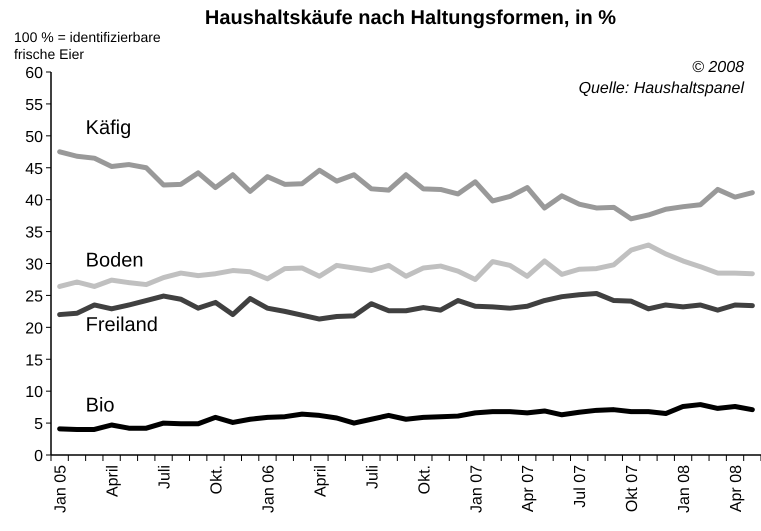 The width and height of the screenshot is (761, 531). What do you see at coordinates (34, 233) in the screenshot?
I see `y-tick-label: 35` at bounding box center [34, 233].